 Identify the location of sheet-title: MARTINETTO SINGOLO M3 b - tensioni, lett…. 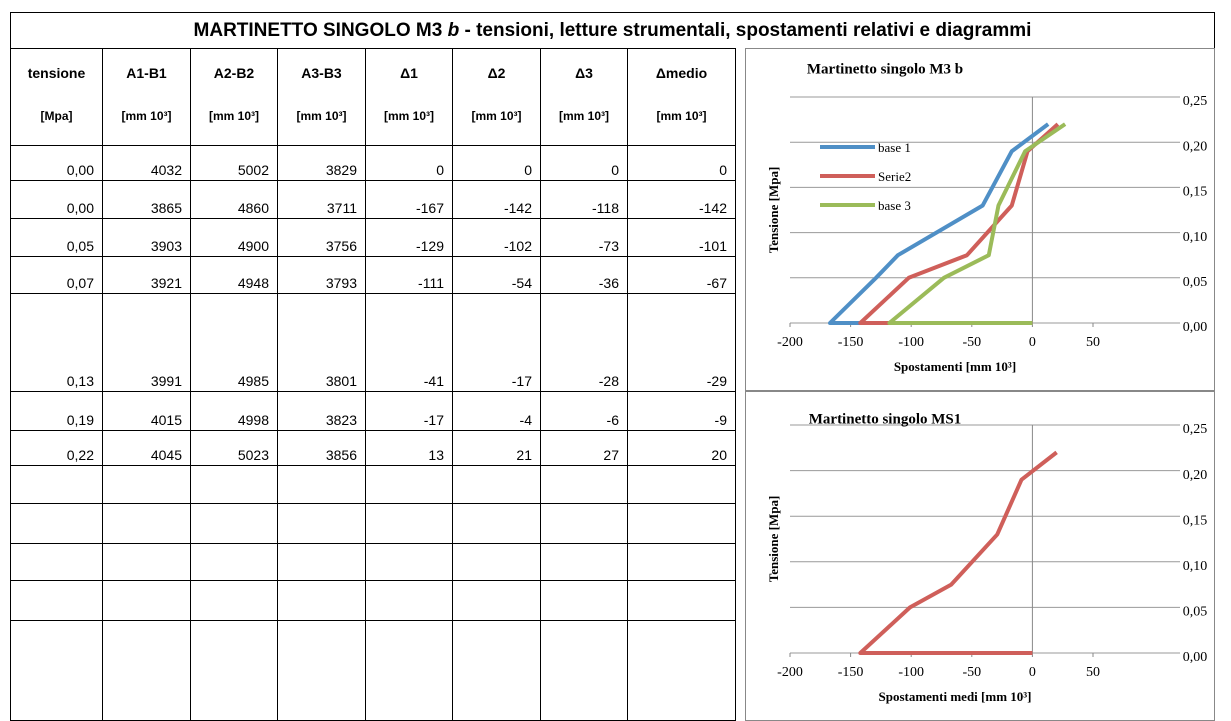
(612, 30).